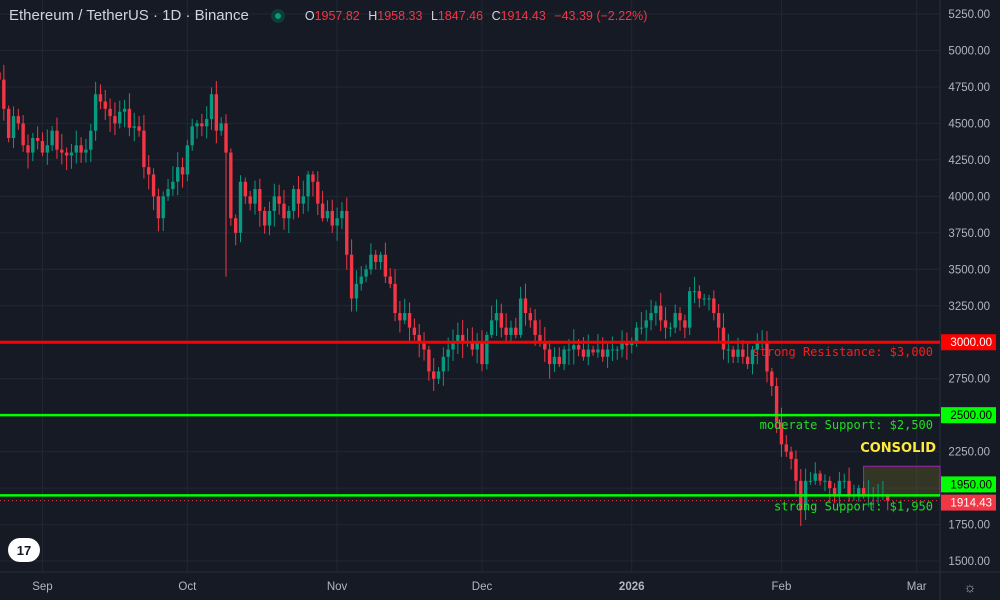  I want to click on time-tick-label: 2026, so click(632, 587).